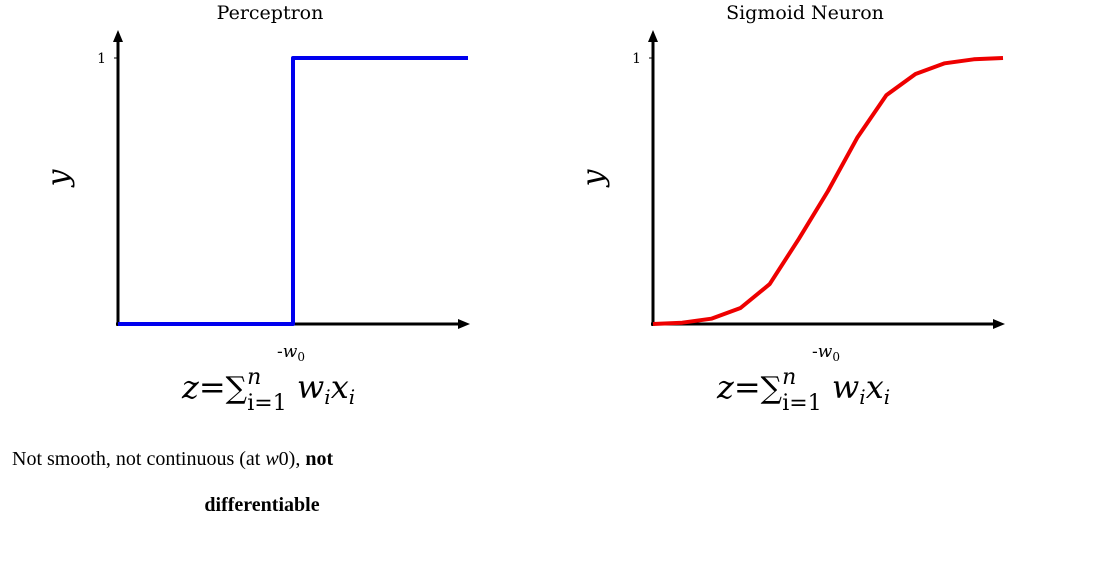 The image size is (1095, 564). What do you see at coordinates (297, 459) in the screenshot?
I see `caption-text-mid: ),` at bounding box center [297, 459].